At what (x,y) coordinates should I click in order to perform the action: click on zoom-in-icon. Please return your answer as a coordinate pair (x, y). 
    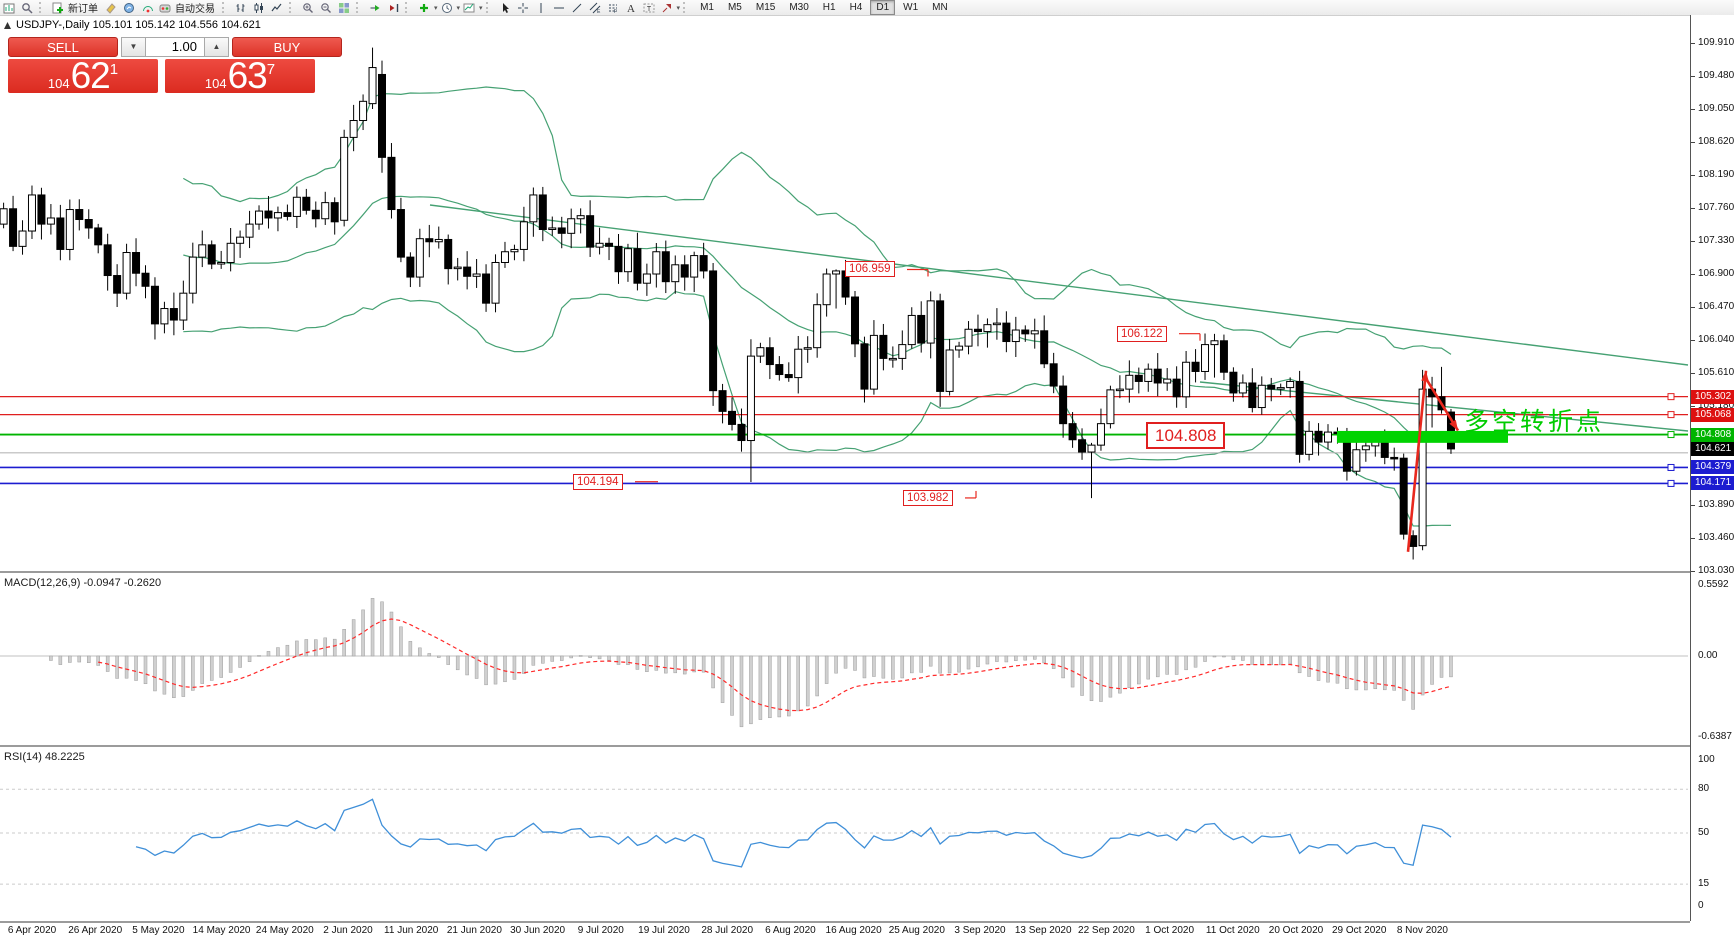
    Looking at the image, I should click on (308, 8).